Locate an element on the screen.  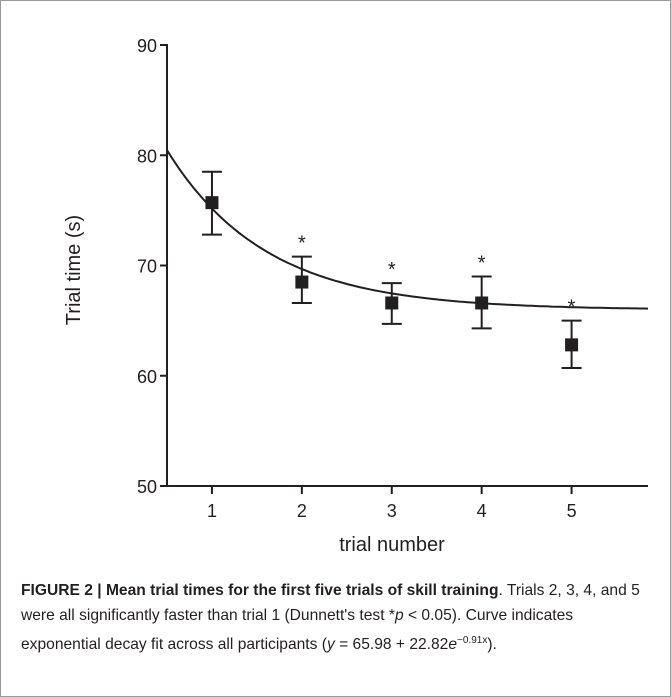
x-axis: 1 2 3 4 5 is located at coordinates (407, 503).